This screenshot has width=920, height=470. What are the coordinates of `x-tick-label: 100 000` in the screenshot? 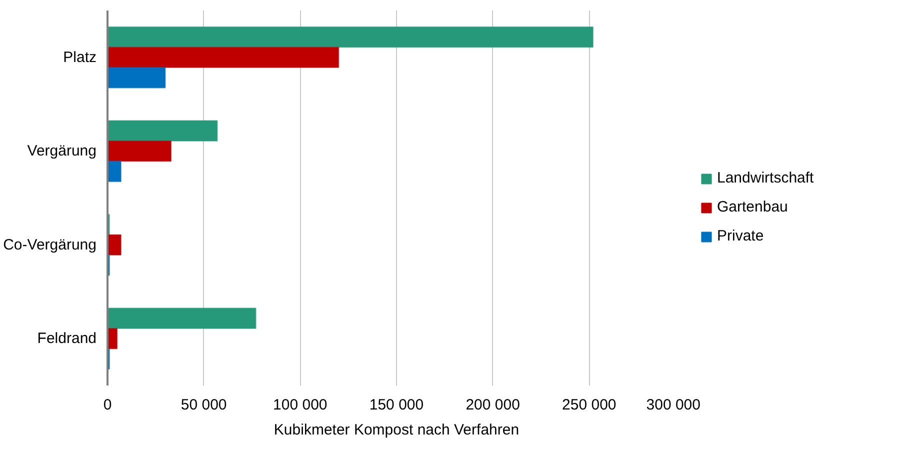 It's located at (300, 405).